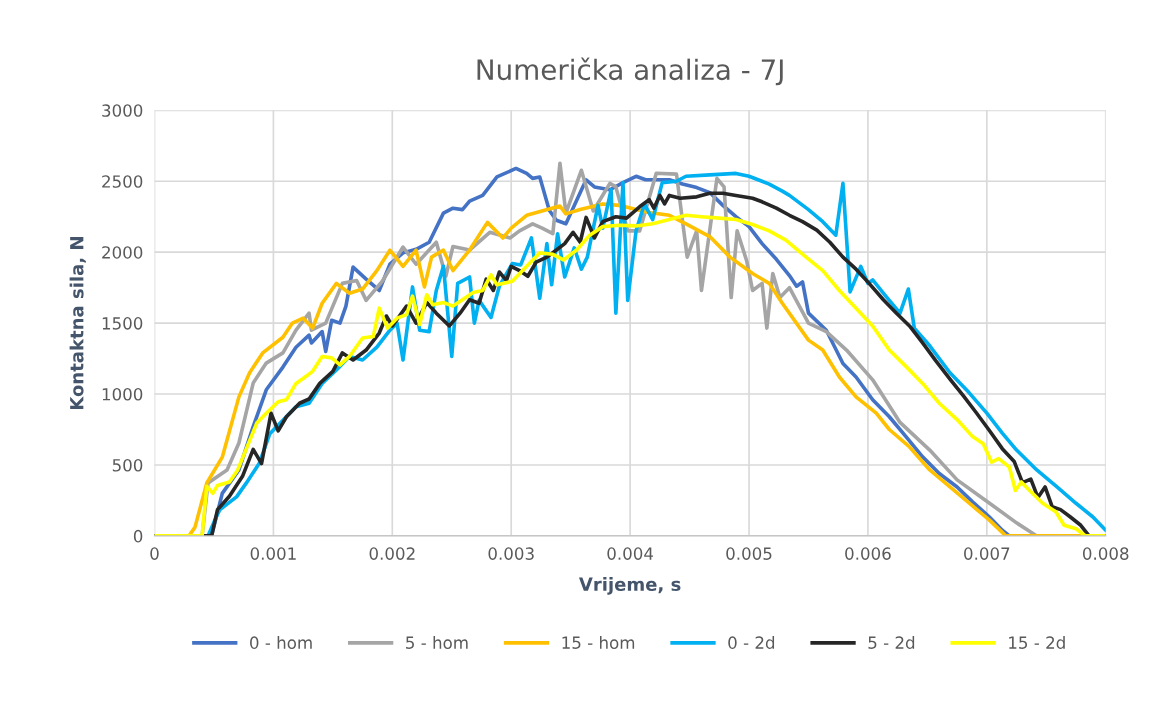  I want to click on y-tick-label: 500, so click(127, 465).